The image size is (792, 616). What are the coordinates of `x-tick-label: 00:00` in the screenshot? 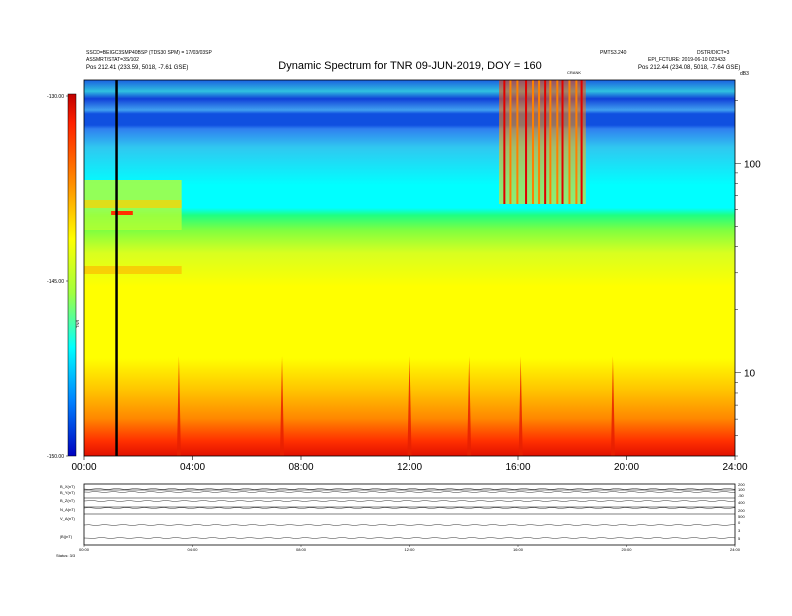 It's located at (83, 467).